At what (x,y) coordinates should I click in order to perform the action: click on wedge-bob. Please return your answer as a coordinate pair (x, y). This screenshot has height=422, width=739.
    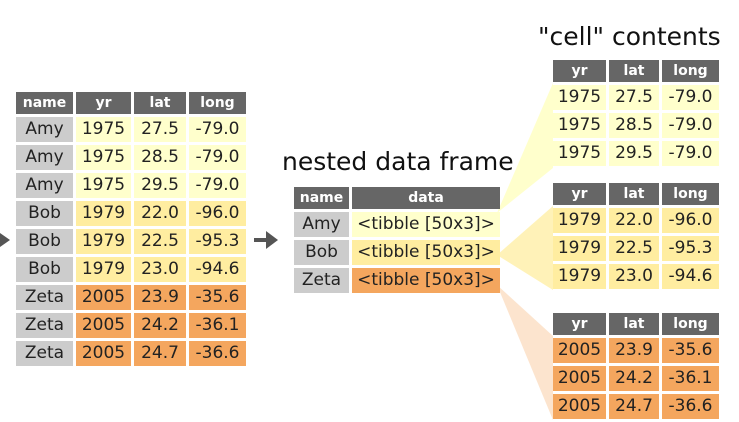
    Looking at the image, I should click on (525, 248).